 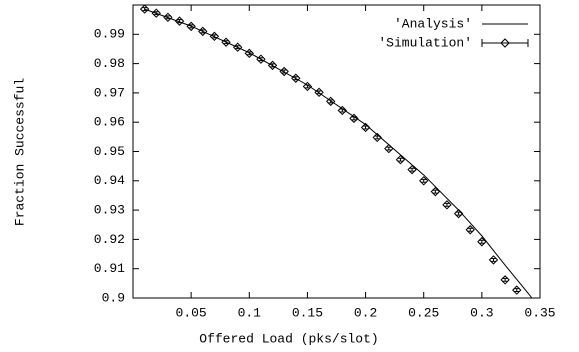 I want to click on x-tick-label: 0.1, so click(x=250, y=312).